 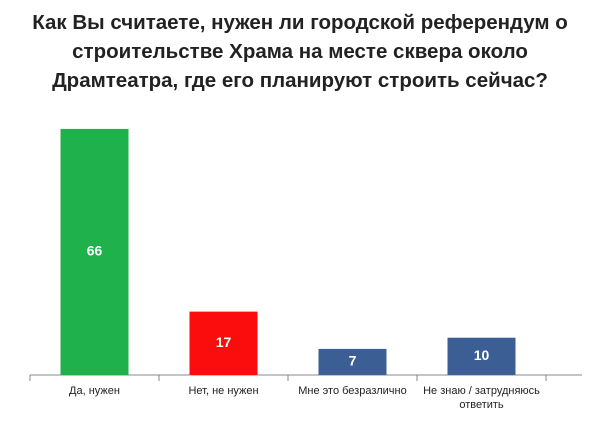 I want to click on value-label: 66, so click(x=95, y=251).